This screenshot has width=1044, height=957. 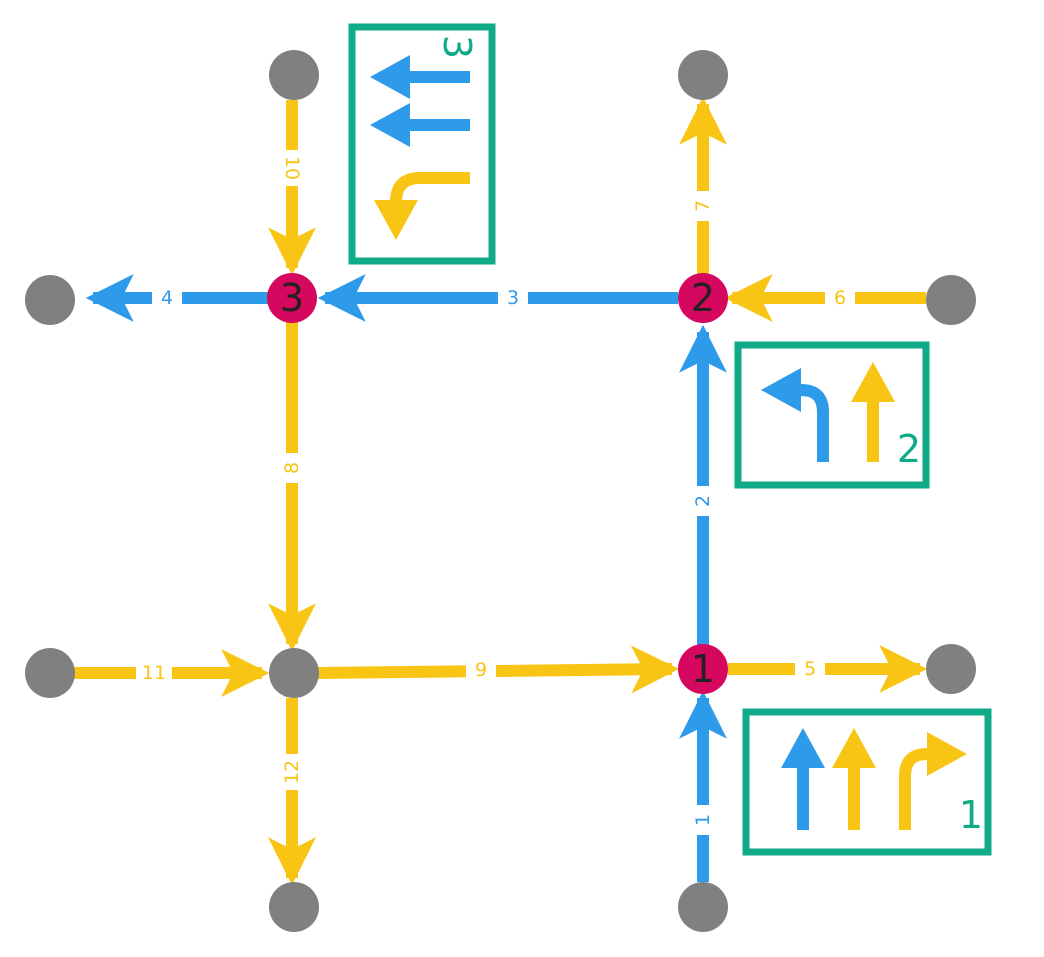 What do you see at coordinates (497, 298) in the screenshot?
I see `edge-3: 3` at bounding box center [497, 298].